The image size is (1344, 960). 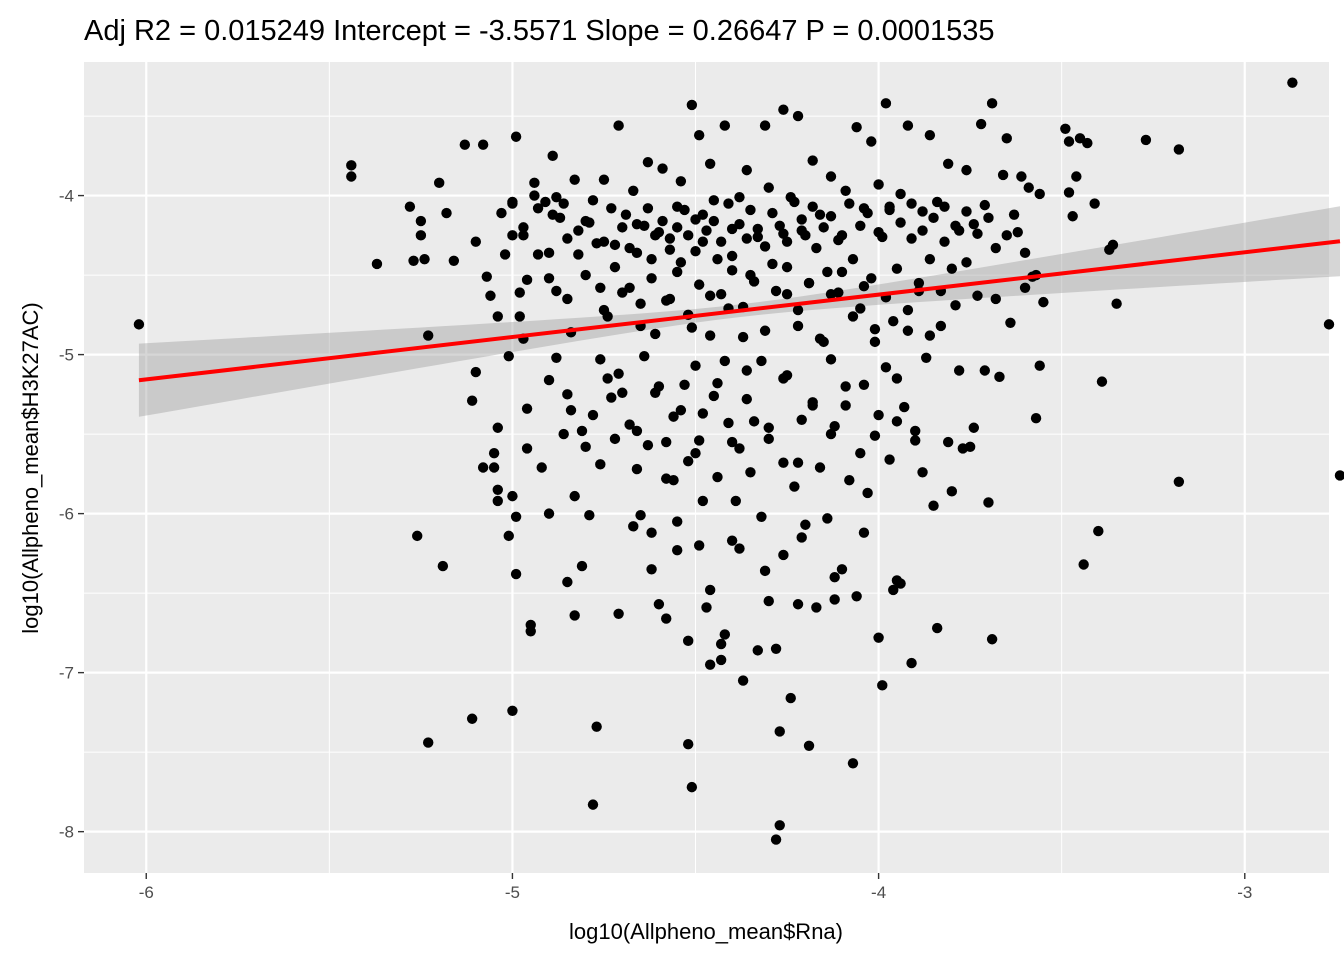 What do you see at coordinates (71, 514) in the screenshot?
I see `y-axis-ticks: -8 -7 -6 -5 -4` at bounding box center [71, 514].